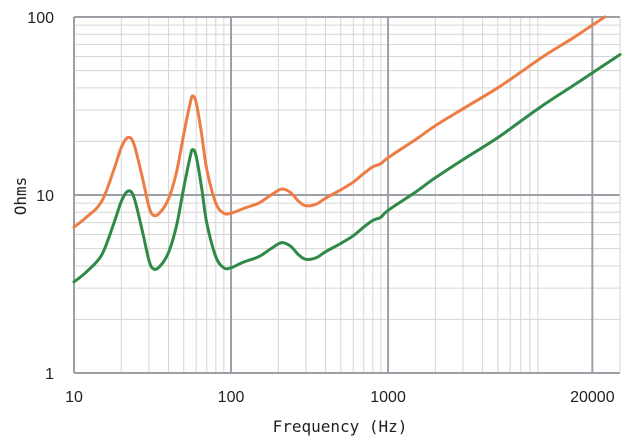 The width and height of the screenshot is (626, 440). Describe the element at coordinates (592, 397) in the screenshot. I see `x-tick-label: 20000` at that location.